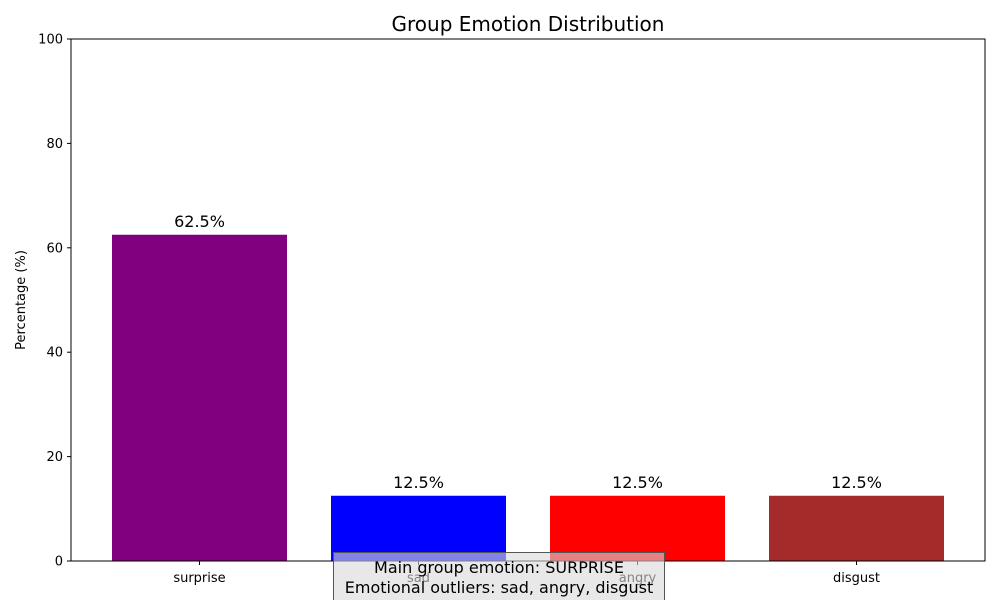 The height and width of the screenshot is (600, 1000). What do you see at coordinates (50, 40) in the screenshot?
I see `y-tick-label-100: 100` at bounding box center [50, 40].